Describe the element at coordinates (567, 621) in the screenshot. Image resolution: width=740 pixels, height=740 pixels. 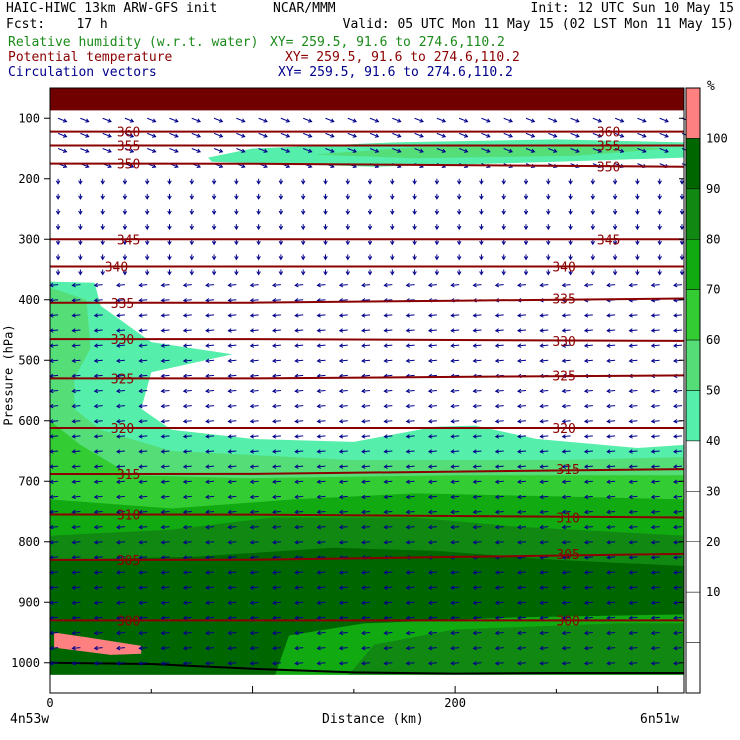
I see `theta-contour-label: 300` at that location.